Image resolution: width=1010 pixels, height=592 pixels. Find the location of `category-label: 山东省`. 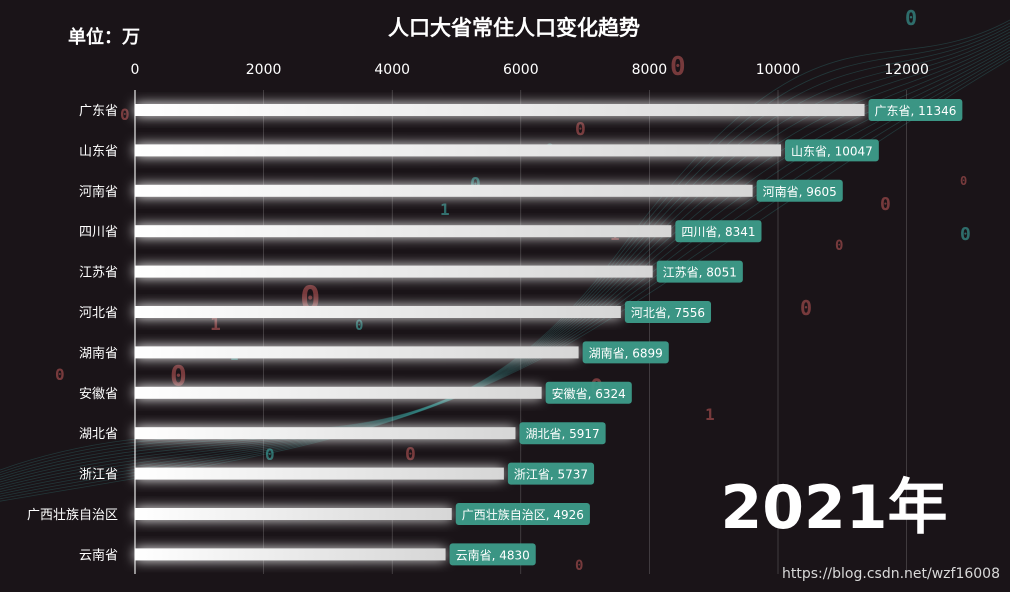

category-label: 山东省 is located at coordinates (98, 151).